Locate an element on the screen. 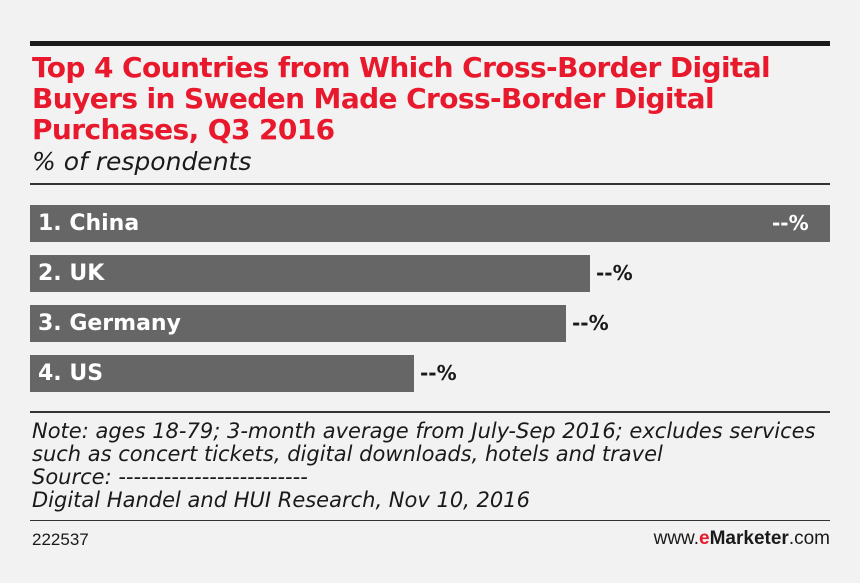 This screenshot has height=583, width=860. bar-row: 3. Germany --% is located at coordinates (430, 323).